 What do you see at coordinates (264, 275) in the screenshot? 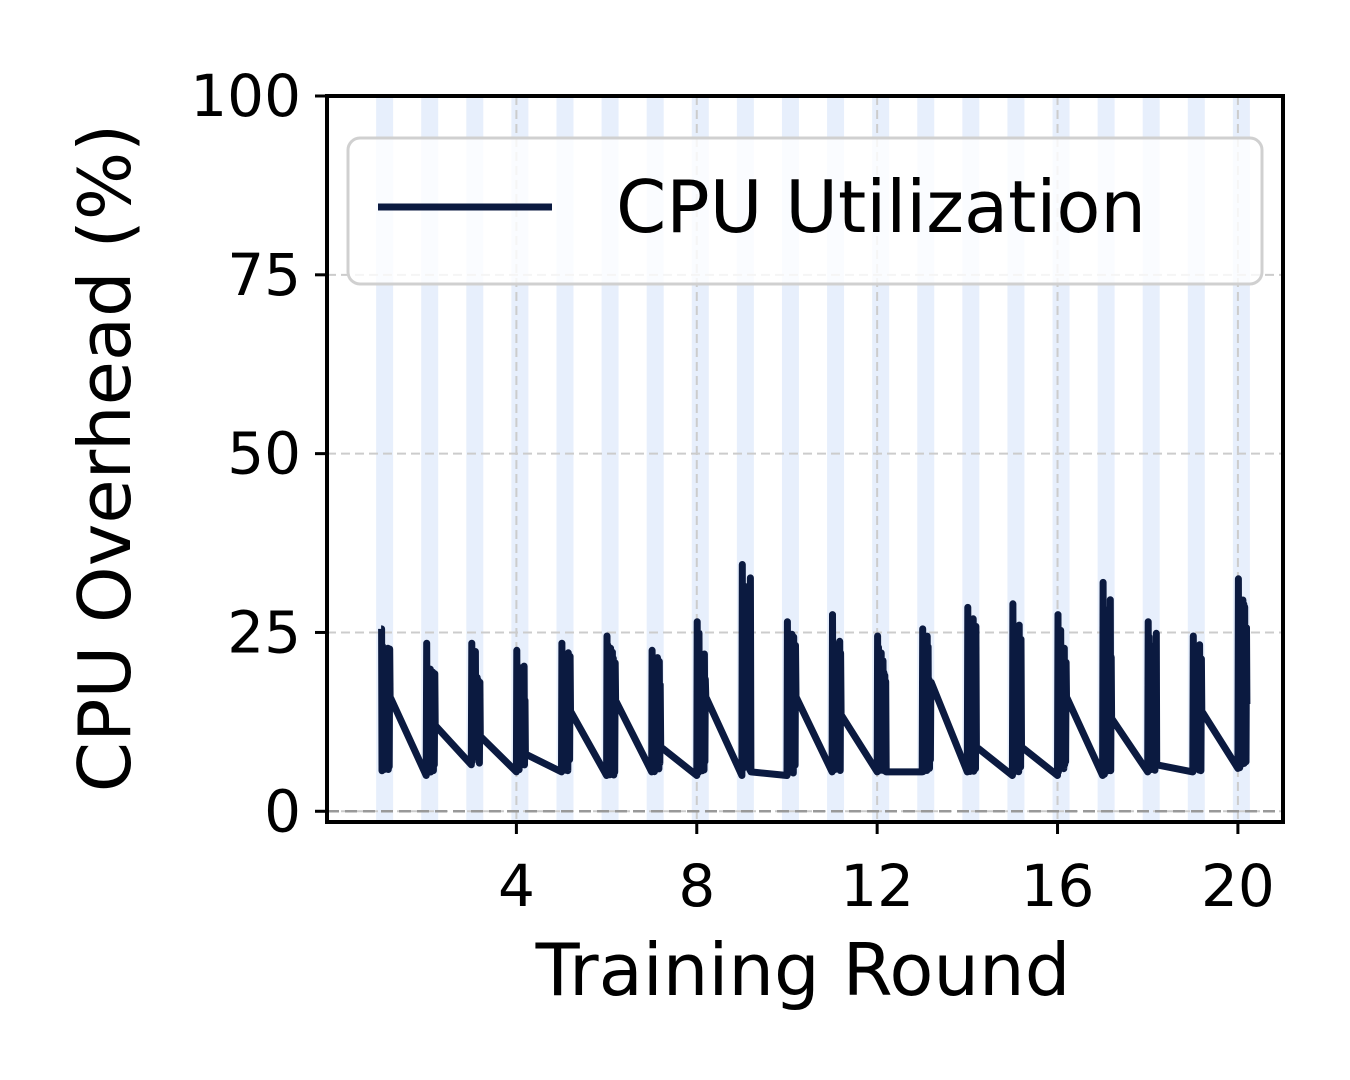
I see `y-tick-label-75: 75` at bounding box center [264, 275].